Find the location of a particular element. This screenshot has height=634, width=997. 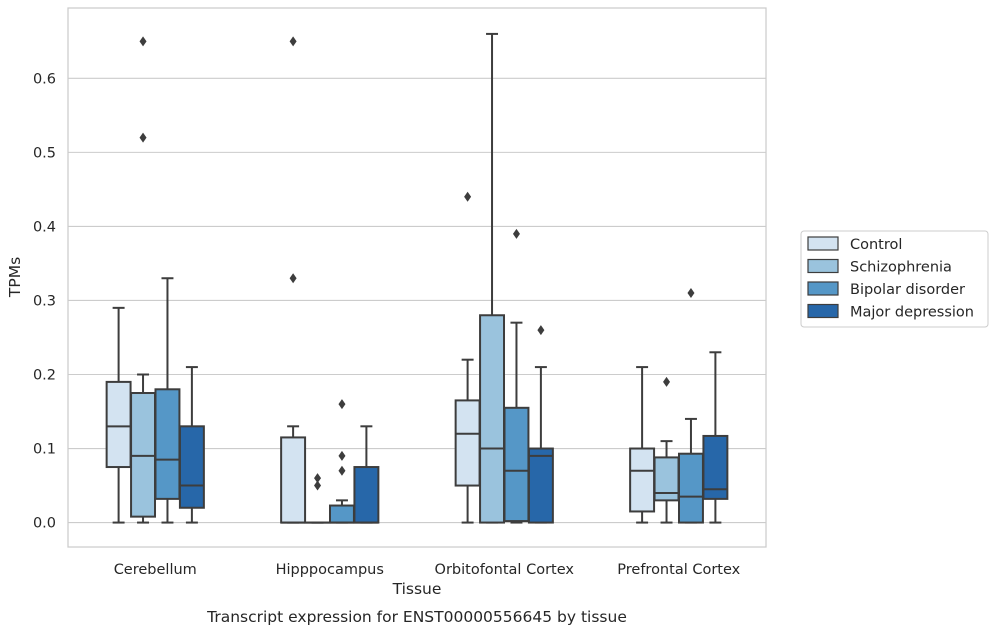

y-tick-labels: 0.0 0.1 0.2 0.3 0.4 0.5 0.6 is located at coordinates (44, 301).